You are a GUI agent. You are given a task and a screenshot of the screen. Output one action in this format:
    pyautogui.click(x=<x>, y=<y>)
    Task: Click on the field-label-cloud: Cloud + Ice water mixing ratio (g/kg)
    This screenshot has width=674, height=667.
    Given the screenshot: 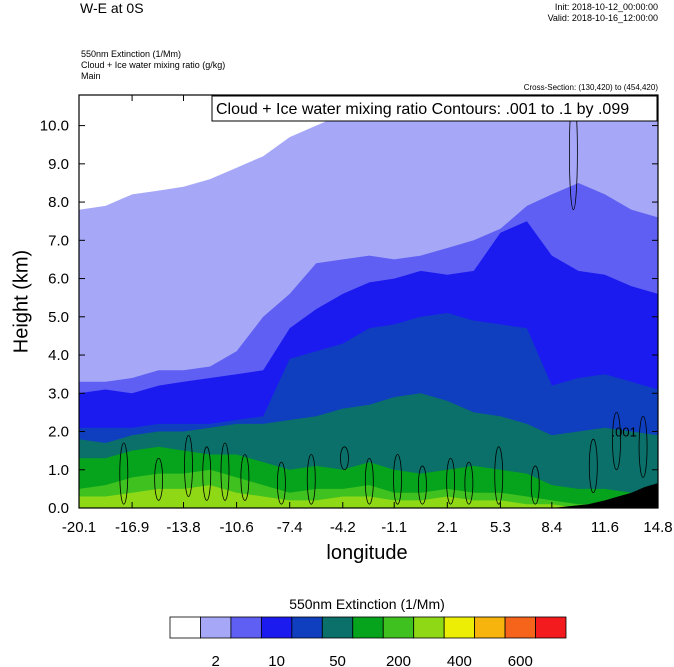 What is the action you would take?
    pyautogui.click(x=153, y=65)
    